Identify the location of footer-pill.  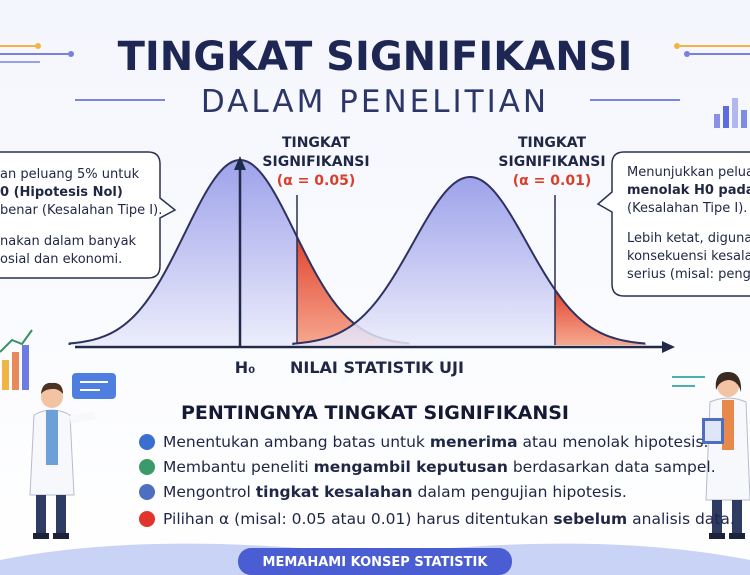
(375, 561).